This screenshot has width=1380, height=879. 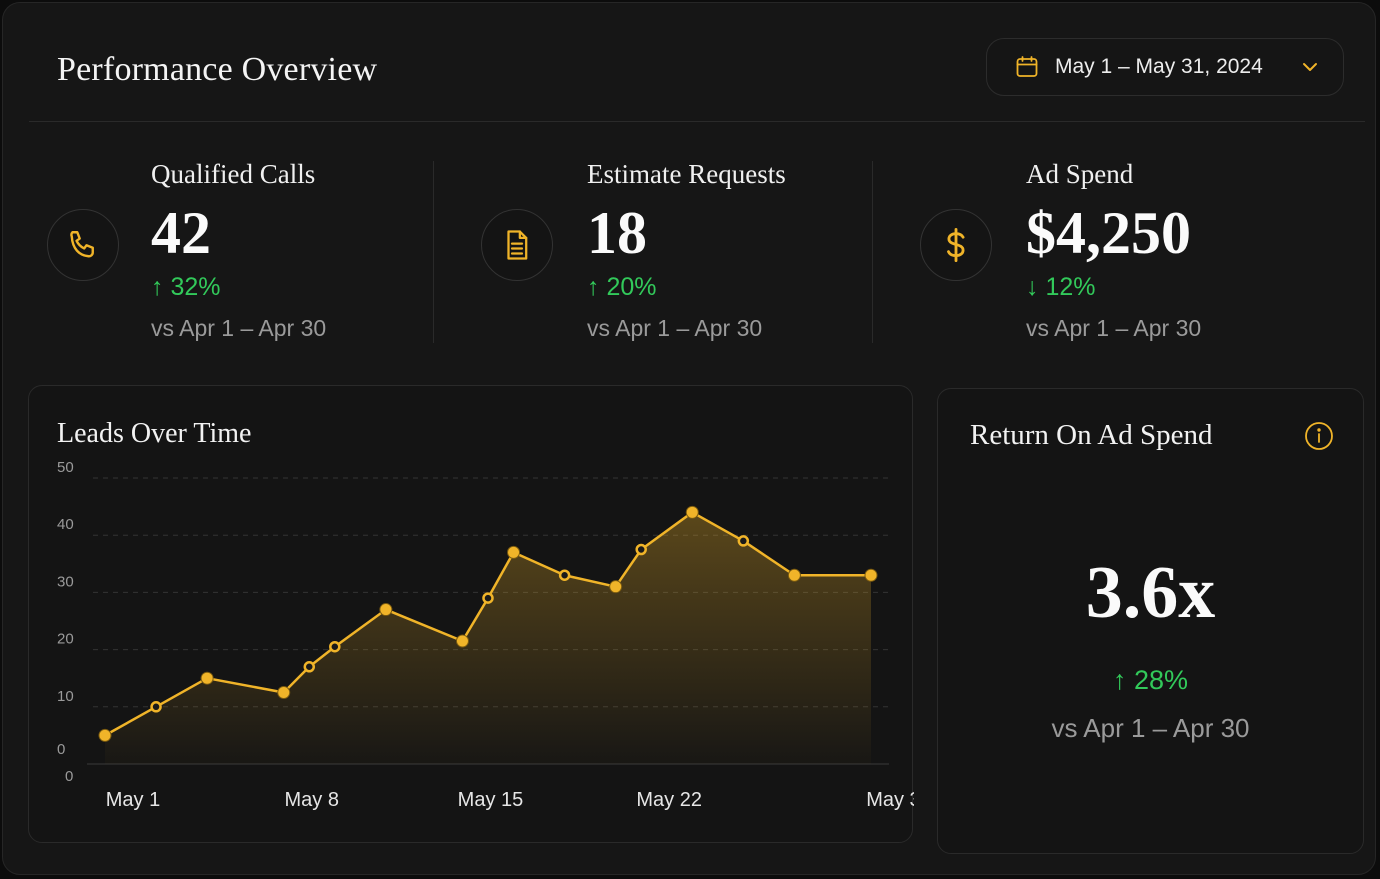 What do you see at coordinates (154, 433) in the screenshot?
I see `chart-title: Leads Over Time` at bounding box center [154, 433].